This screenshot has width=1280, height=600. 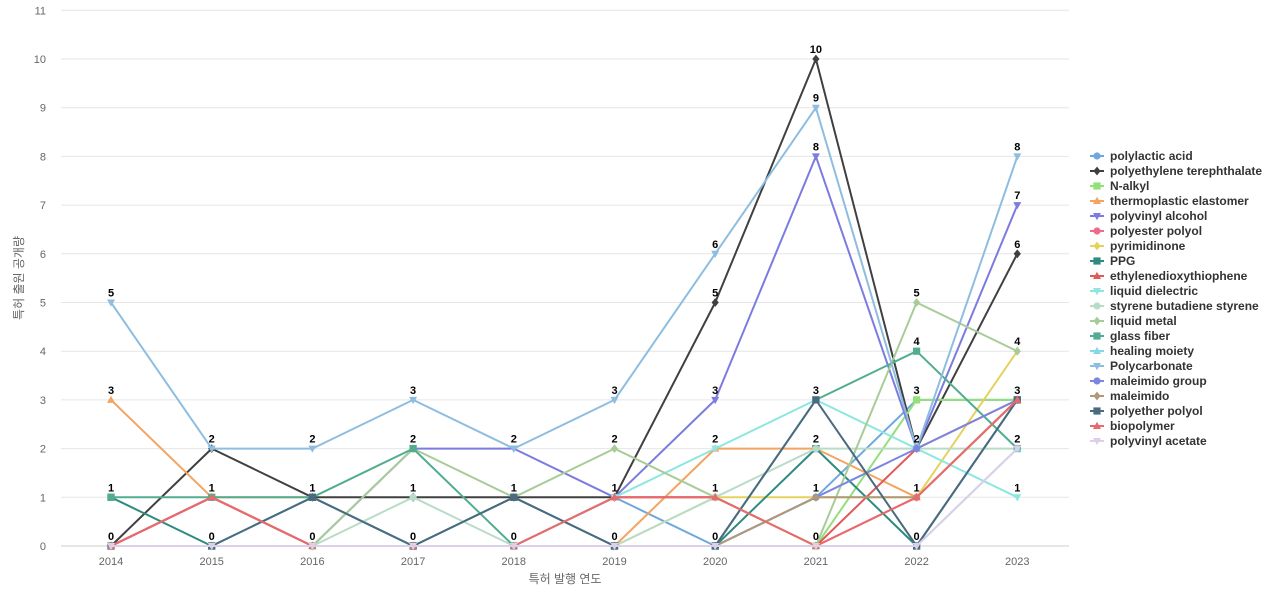 What do you see at coordinates (1186, 171) in the screenshot?
I see `legend-label: polyethylene terephthalate` at bounding box center [1186, 171].